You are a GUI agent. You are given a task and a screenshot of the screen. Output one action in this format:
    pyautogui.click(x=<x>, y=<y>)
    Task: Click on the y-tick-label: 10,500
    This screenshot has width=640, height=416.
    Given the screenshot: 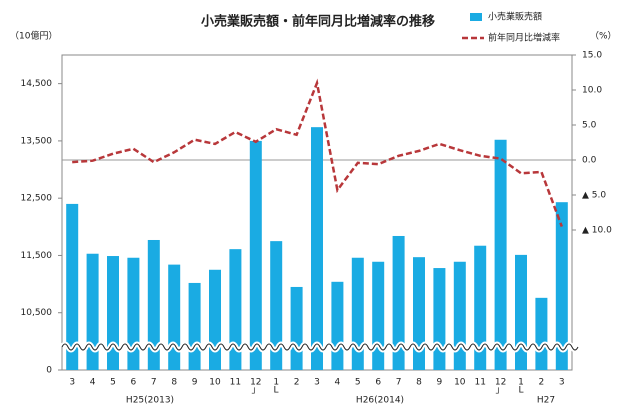 What is the action you would take?
    pyautogui.click(x=37, y=313)
    